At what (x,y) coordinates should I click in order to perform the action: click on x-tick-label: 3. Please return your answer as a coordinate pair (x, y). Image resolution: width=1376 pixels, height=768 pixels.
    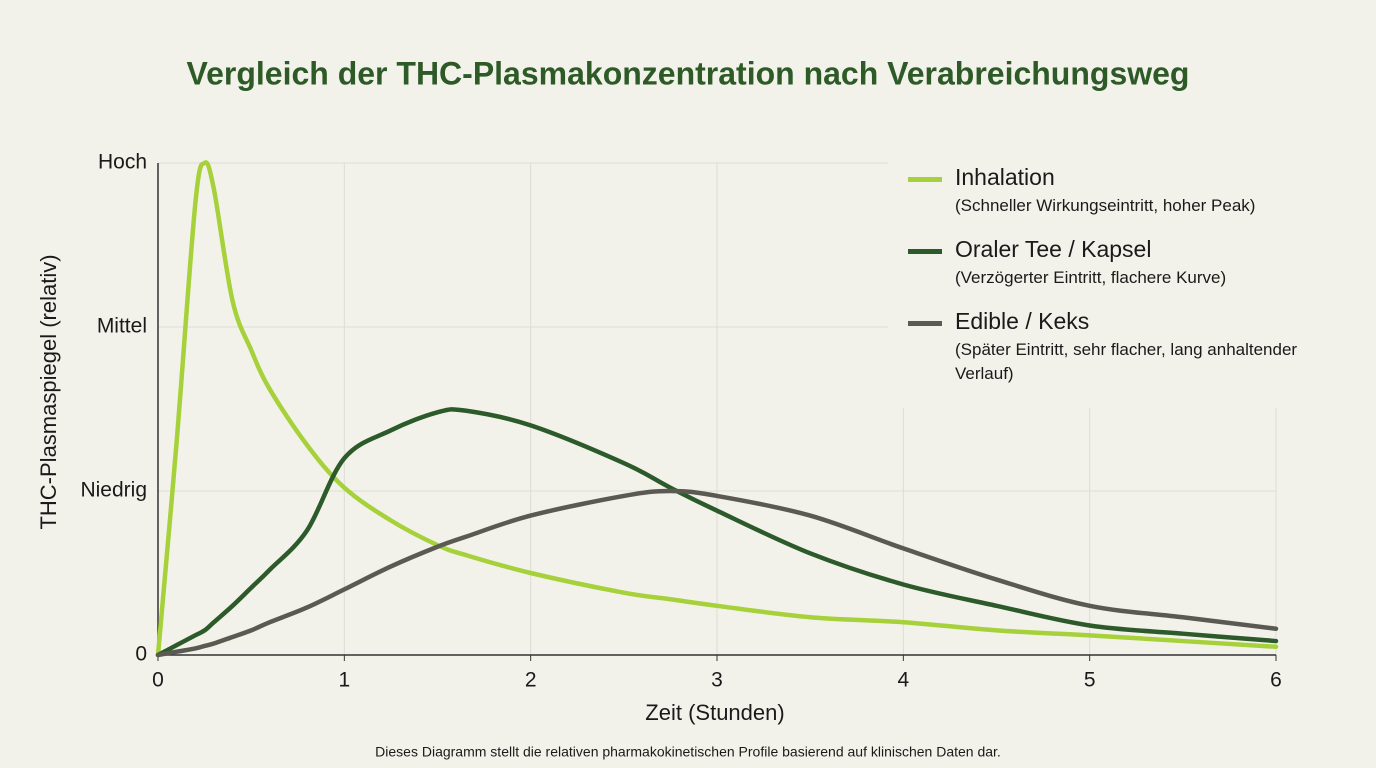
    Looking at the image, I should click on (717, 680).